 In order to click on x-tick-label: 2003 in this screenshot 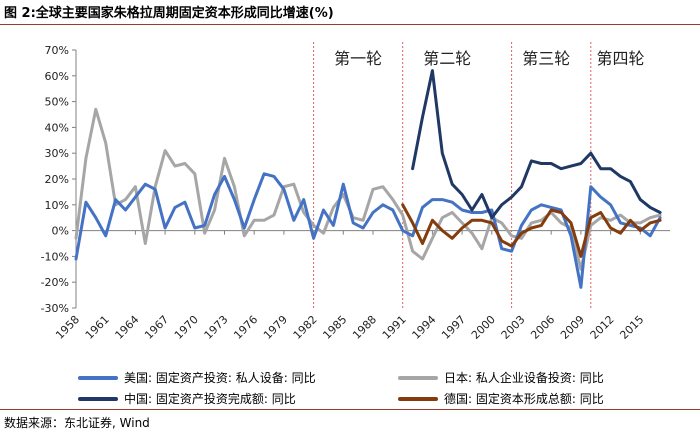, I will do `click(513, 327)`.